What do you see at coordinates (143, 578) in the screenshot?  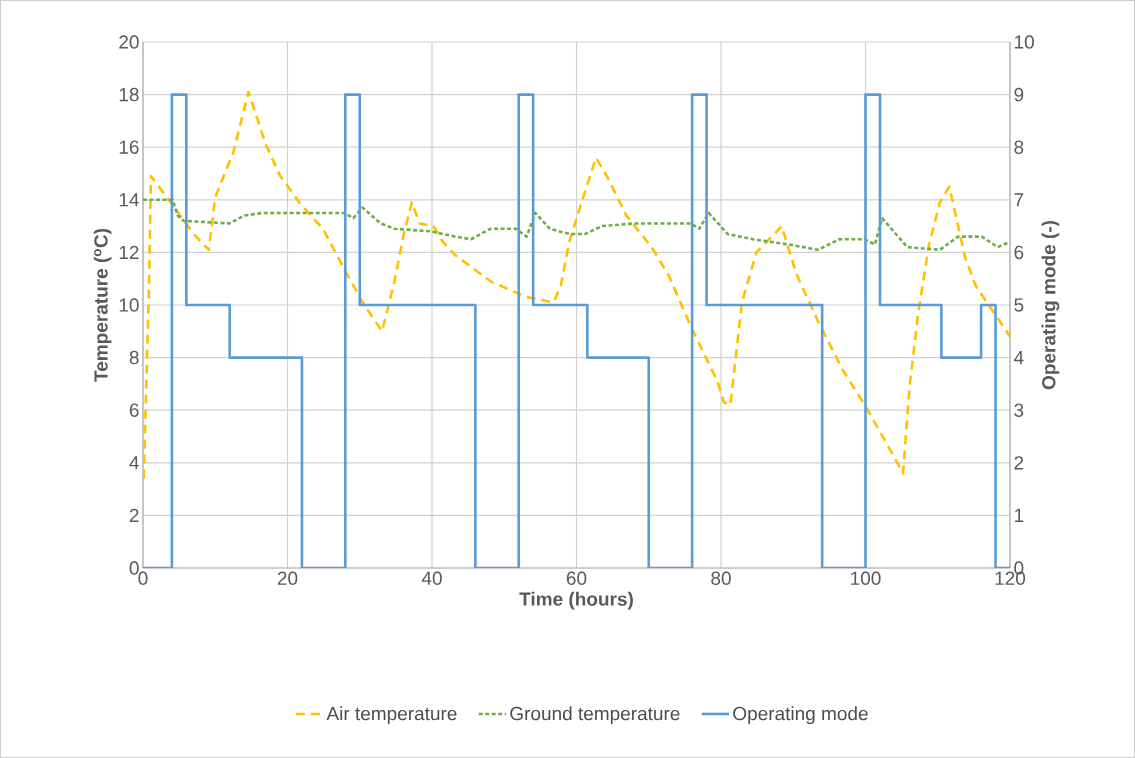 I see `x-tick-label: 0` at bounding box center [143, 578].